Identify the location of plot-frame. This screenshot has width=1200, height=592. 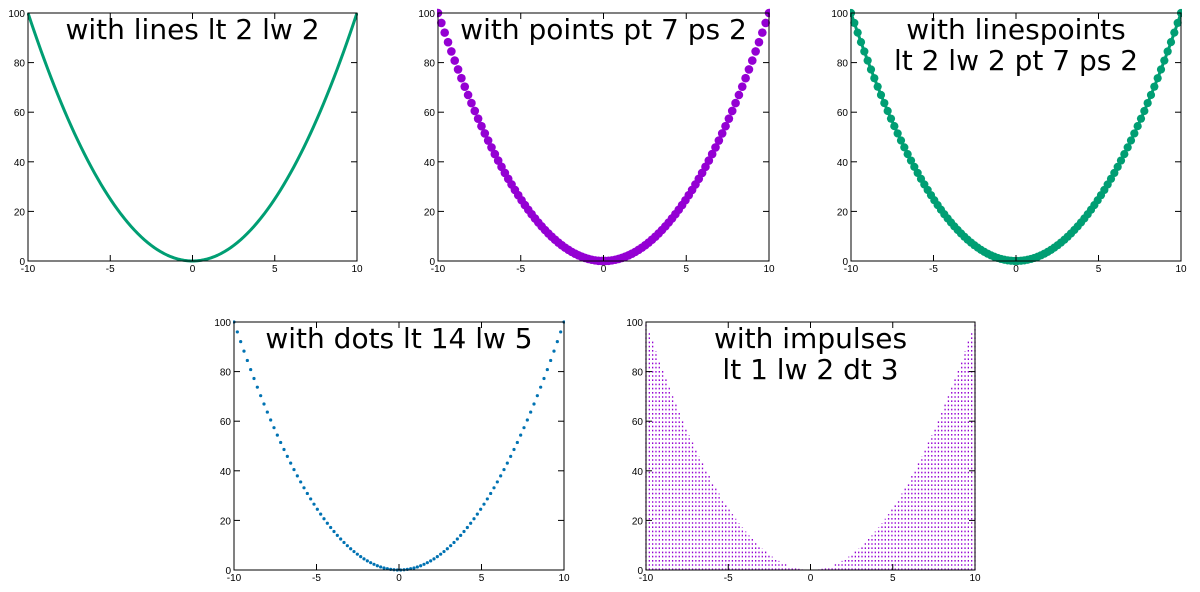
(399, 446).